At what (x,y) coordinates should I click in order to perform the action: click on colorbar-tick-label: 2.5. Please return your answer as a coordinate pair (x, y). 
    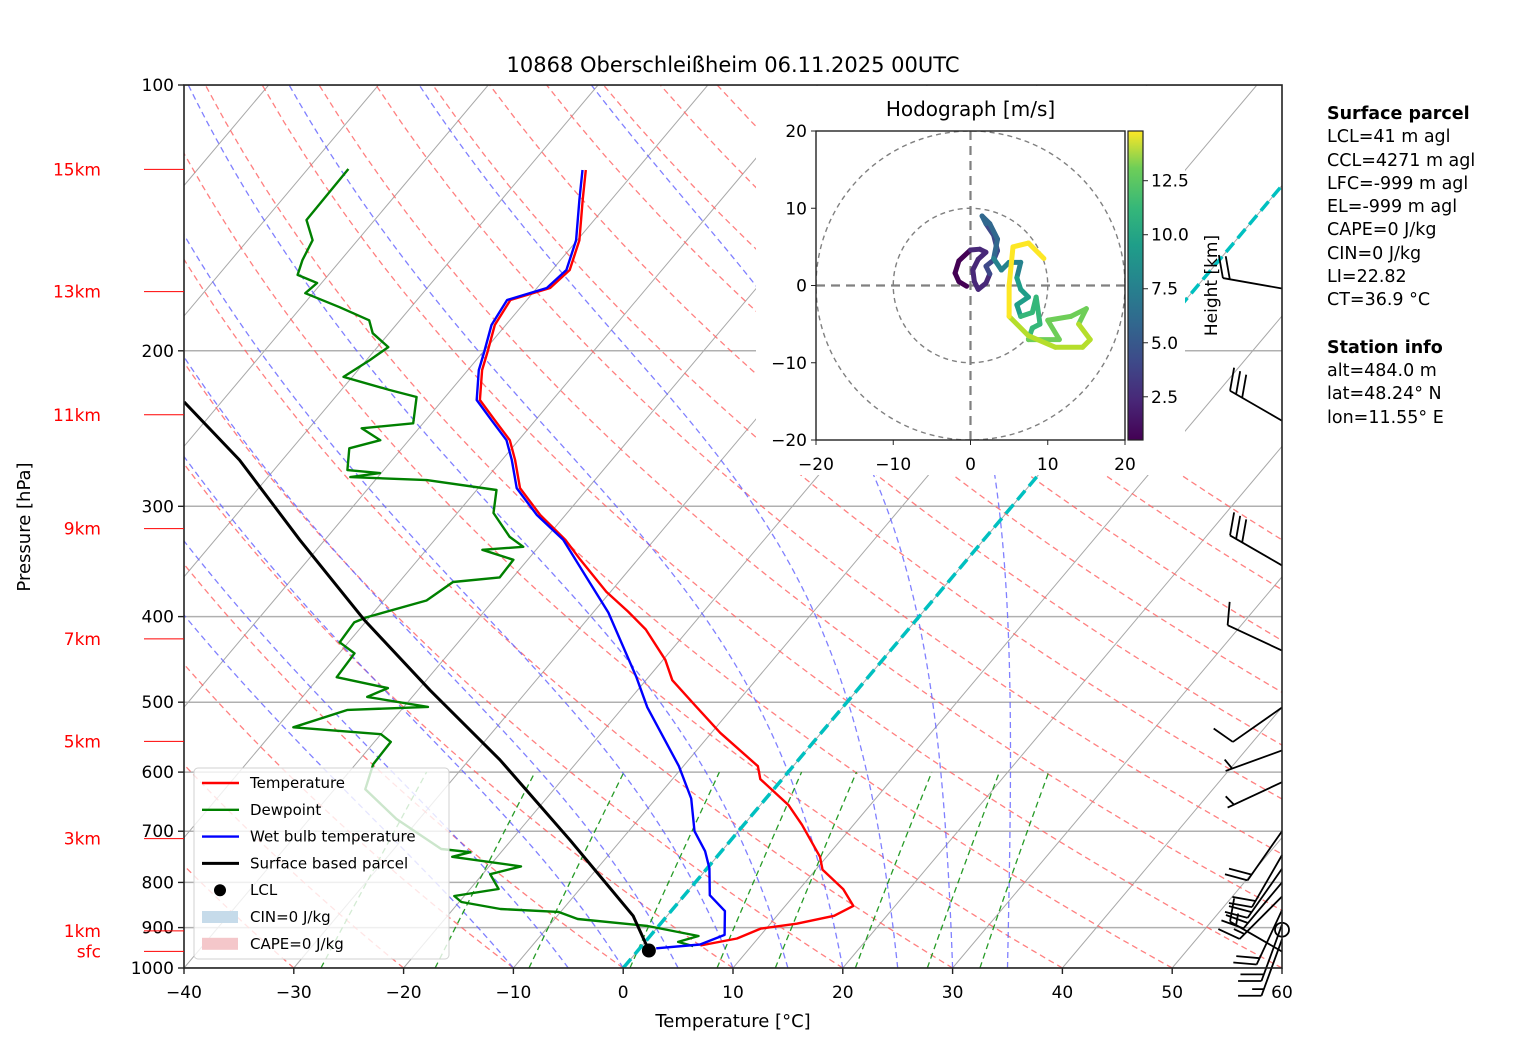
    Looking at the image, I should click on (1164, 398).